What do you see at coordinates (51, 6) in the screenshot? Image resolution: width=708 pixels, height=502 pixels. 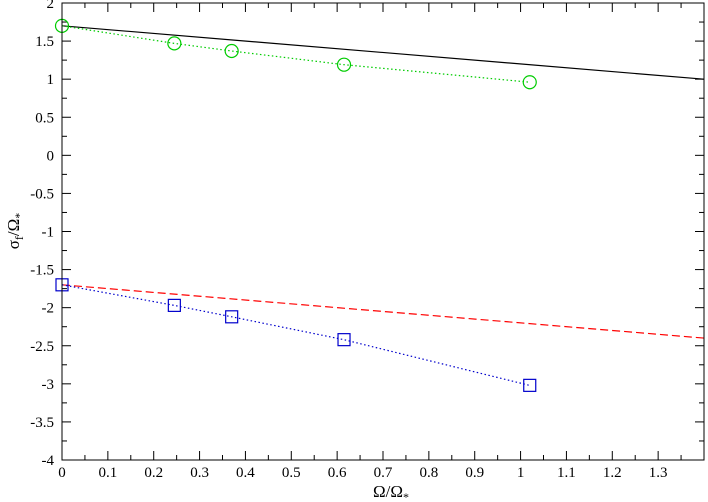 I see `y-tick-label: 2` at bounding box center [51, 6].